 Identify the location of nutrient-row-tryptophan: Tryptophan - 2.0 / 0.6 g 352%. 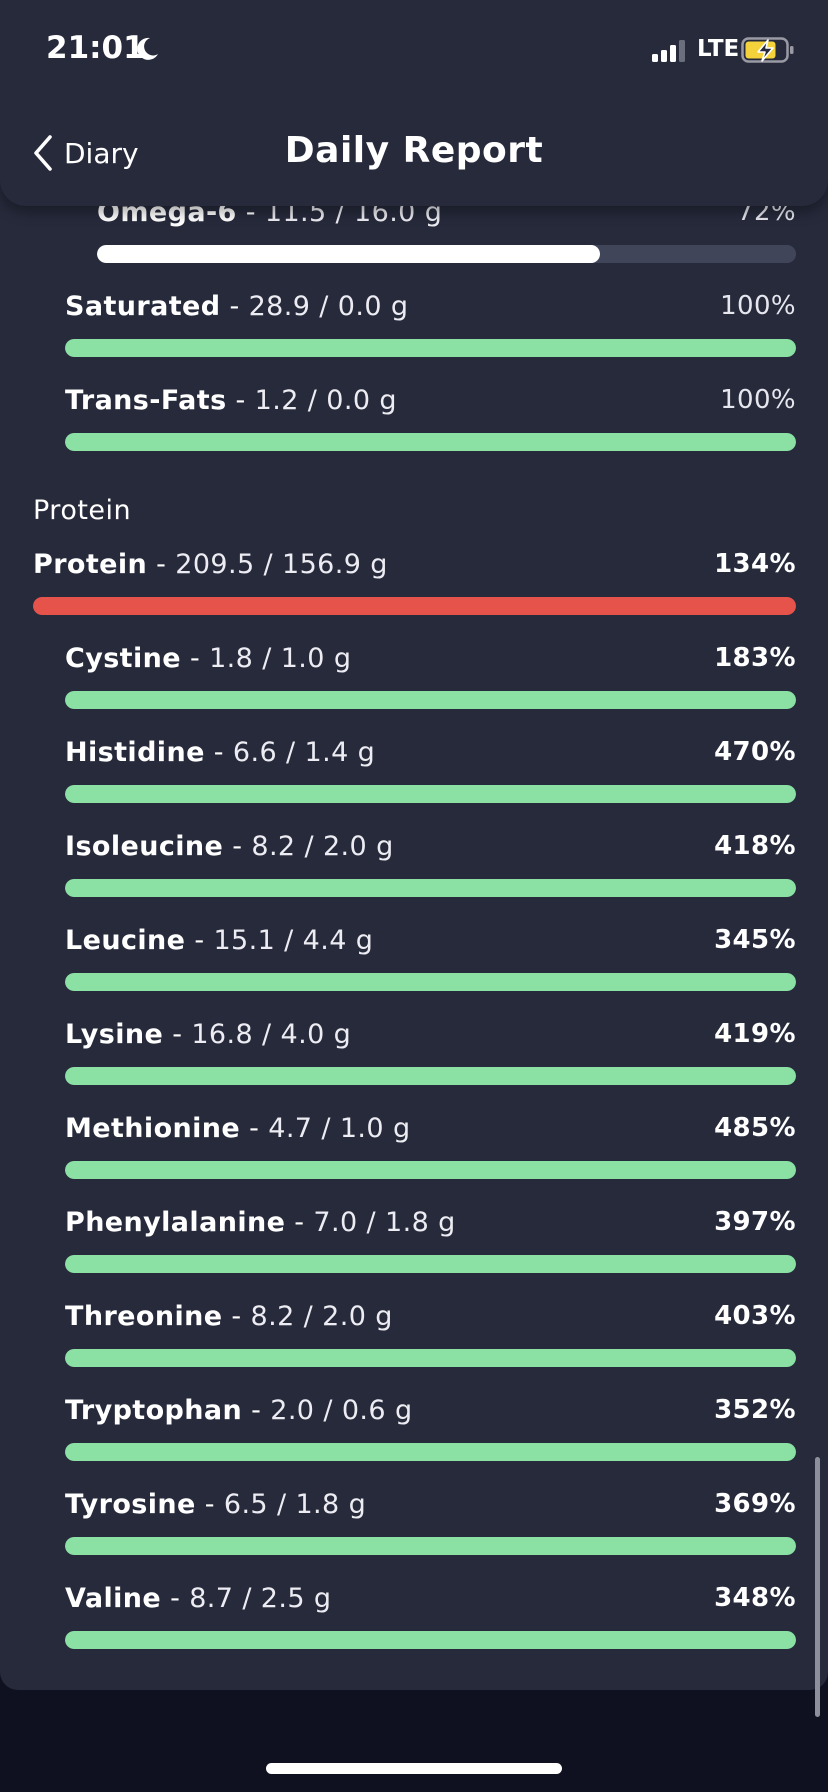
(430, 1428).